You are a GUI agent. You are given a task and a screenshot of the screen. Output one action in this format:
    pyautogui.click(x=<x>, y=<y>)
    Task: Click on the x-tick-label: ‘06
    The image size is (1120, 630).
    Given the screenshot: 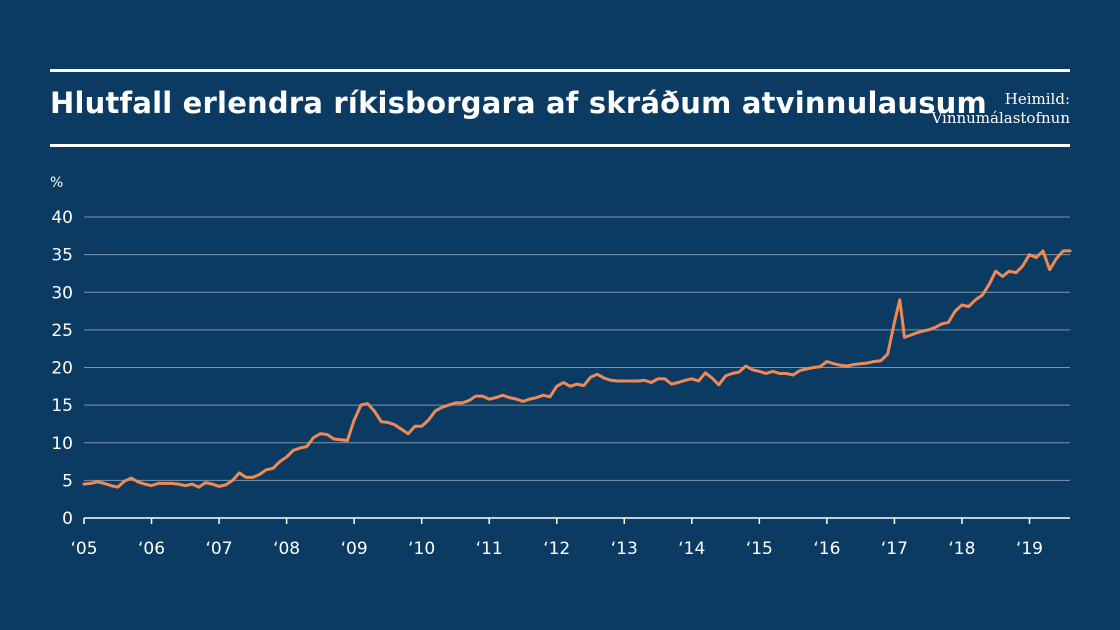 What is the action you would take?
    pyautogui.click(x=151, y=549)
    